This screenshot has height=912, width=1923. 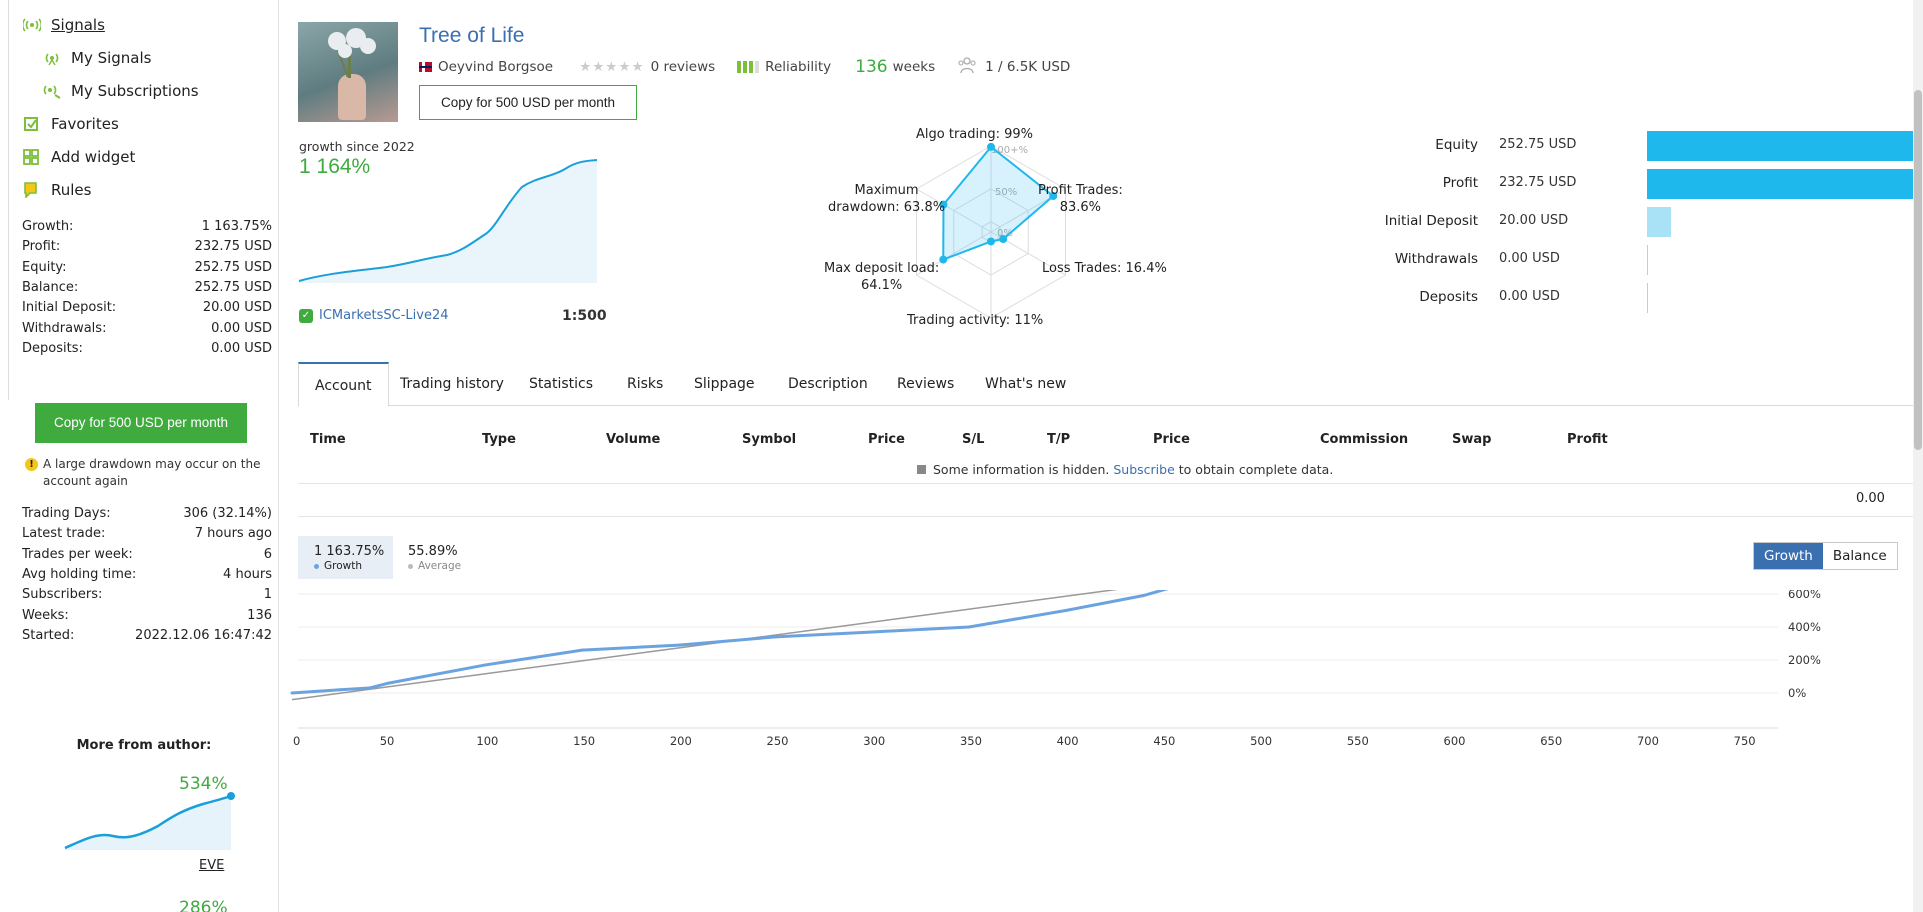 What do you see at coordinates (1918, 456) in the screenshot?
I see `scrollbar-track` at bounding box center [1918, 456].